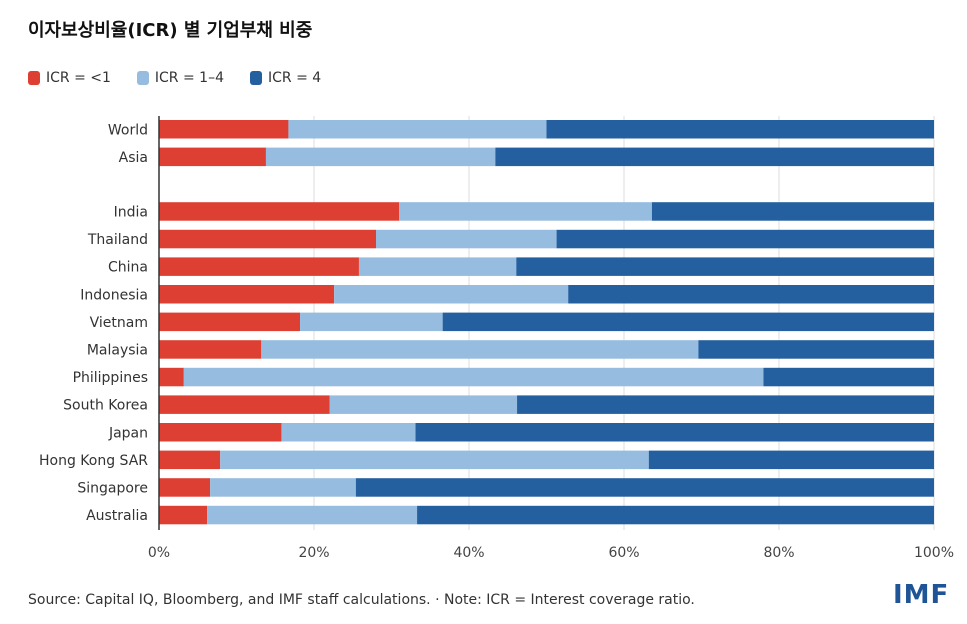  What do you see at coordinates (934, 553) in the screenshot?
I see `x-tick-label: 100%` at bounding box center [934, 553].